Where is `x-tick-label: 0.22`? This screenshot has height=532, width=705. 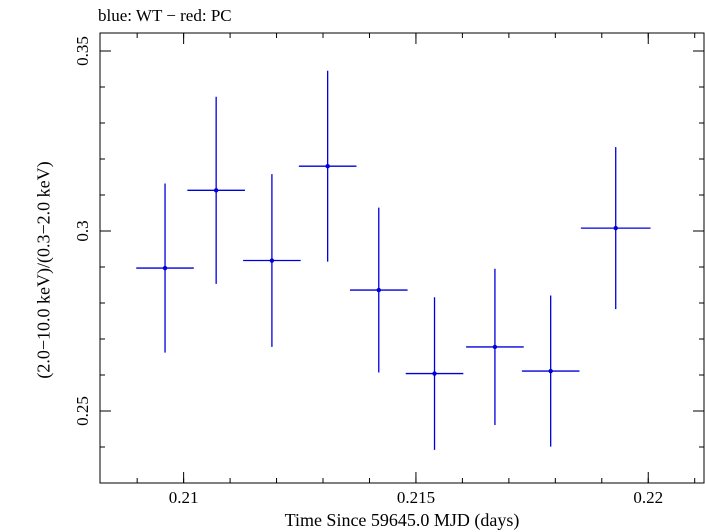 x-tick-label: 0.22 is located at coordinates (648, 497).